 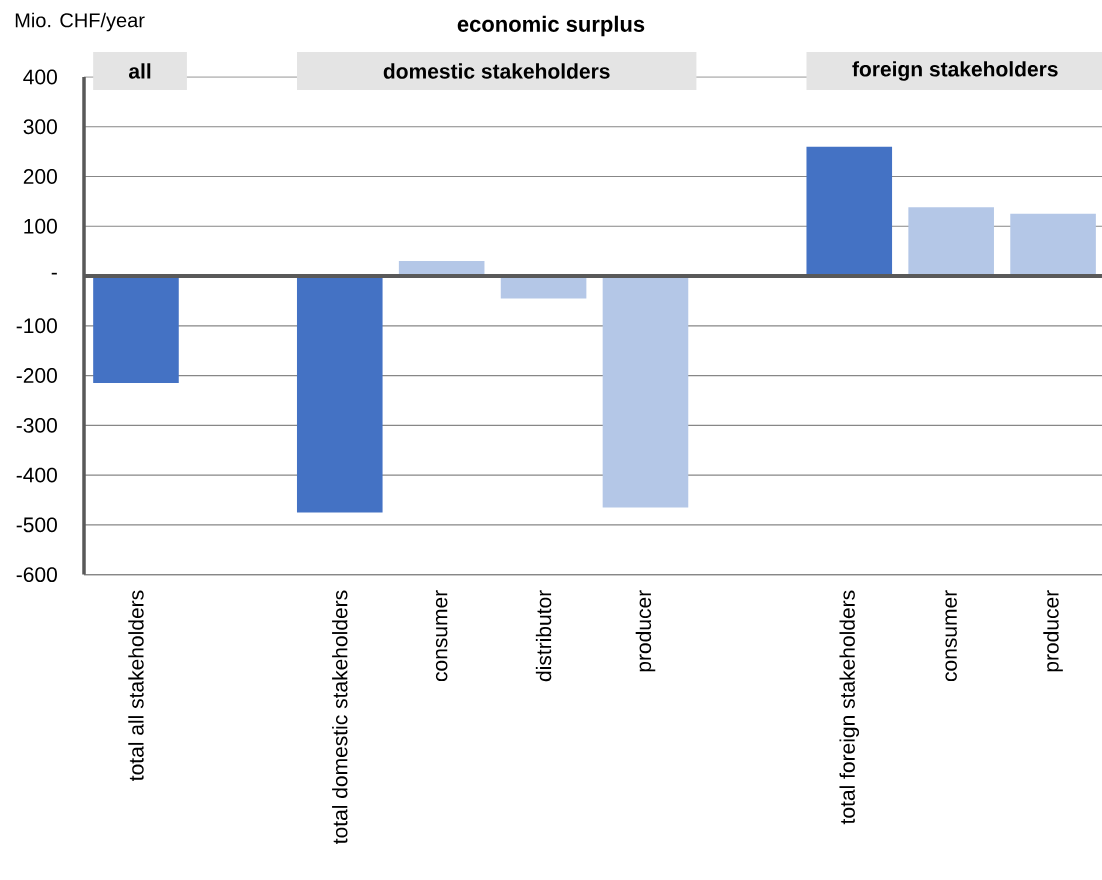 I want to click on y-tick-label: 300, so click(x=40, y=127).